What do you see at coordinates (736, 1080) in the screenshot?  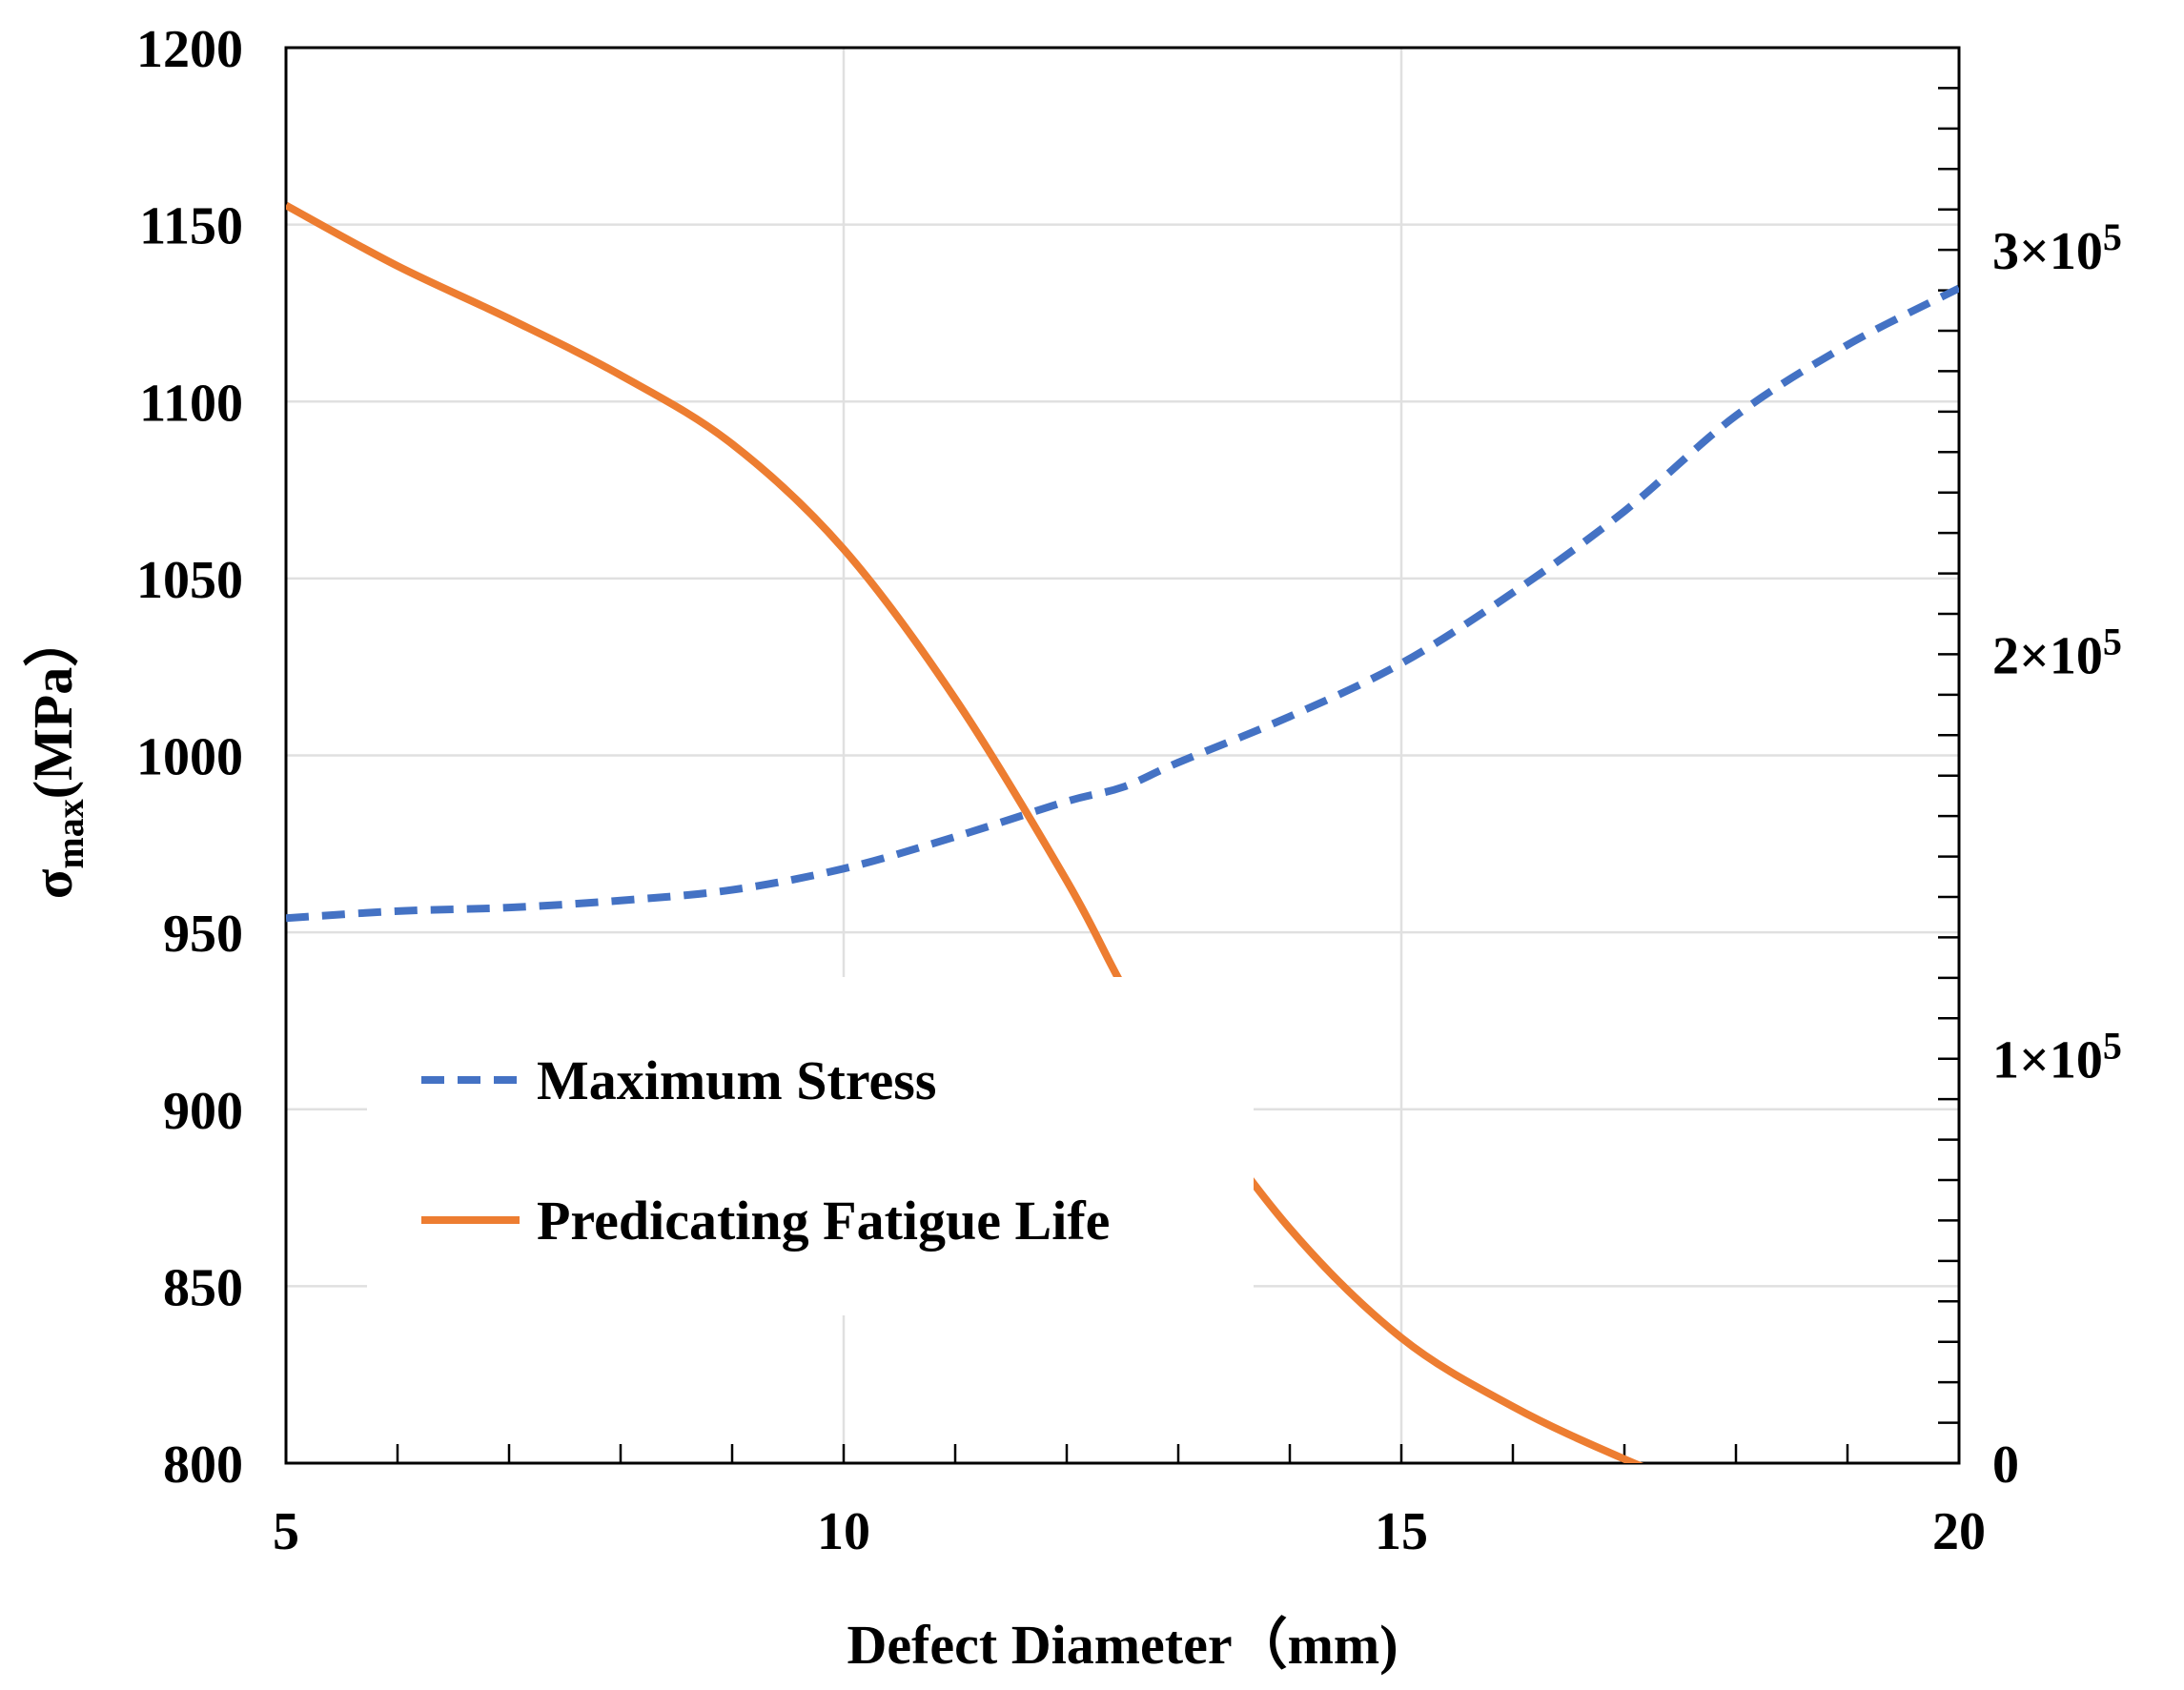 I see `legend-label-maximum-stress: Maximum Stress` at bounding box center [736, 1080].